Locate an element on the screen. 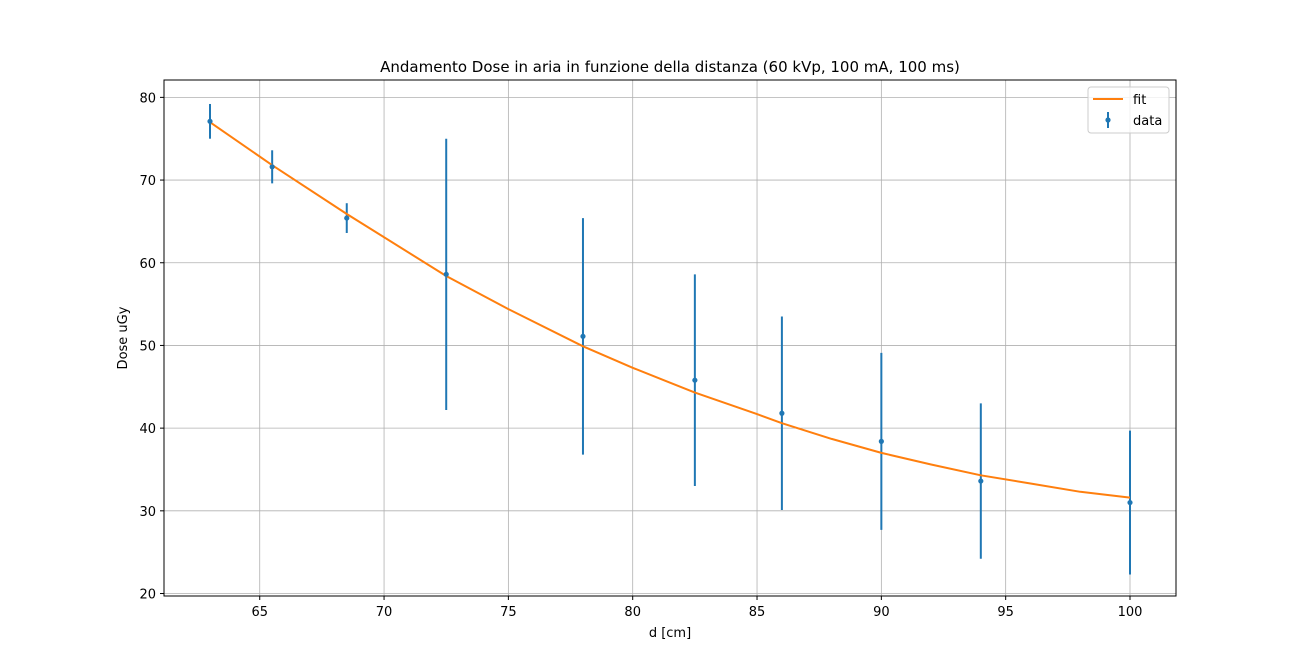  y-tick-label: 30 is located at coordinates (147, 512).